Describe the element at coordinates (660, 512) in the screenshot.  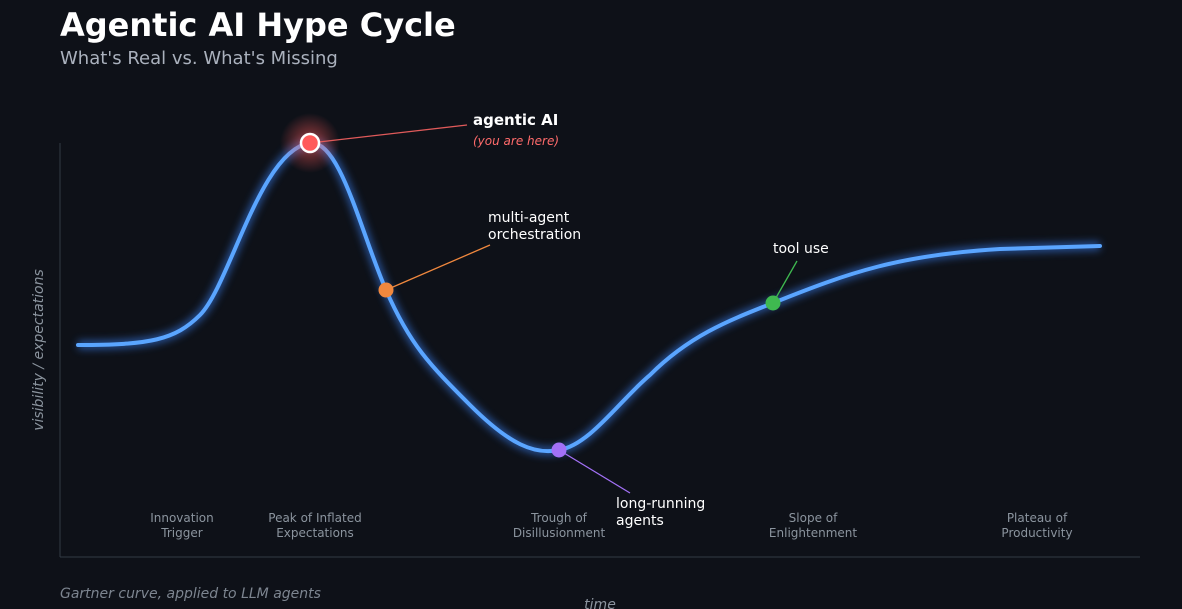
I see `annotation-label: long-running agents` at that location.